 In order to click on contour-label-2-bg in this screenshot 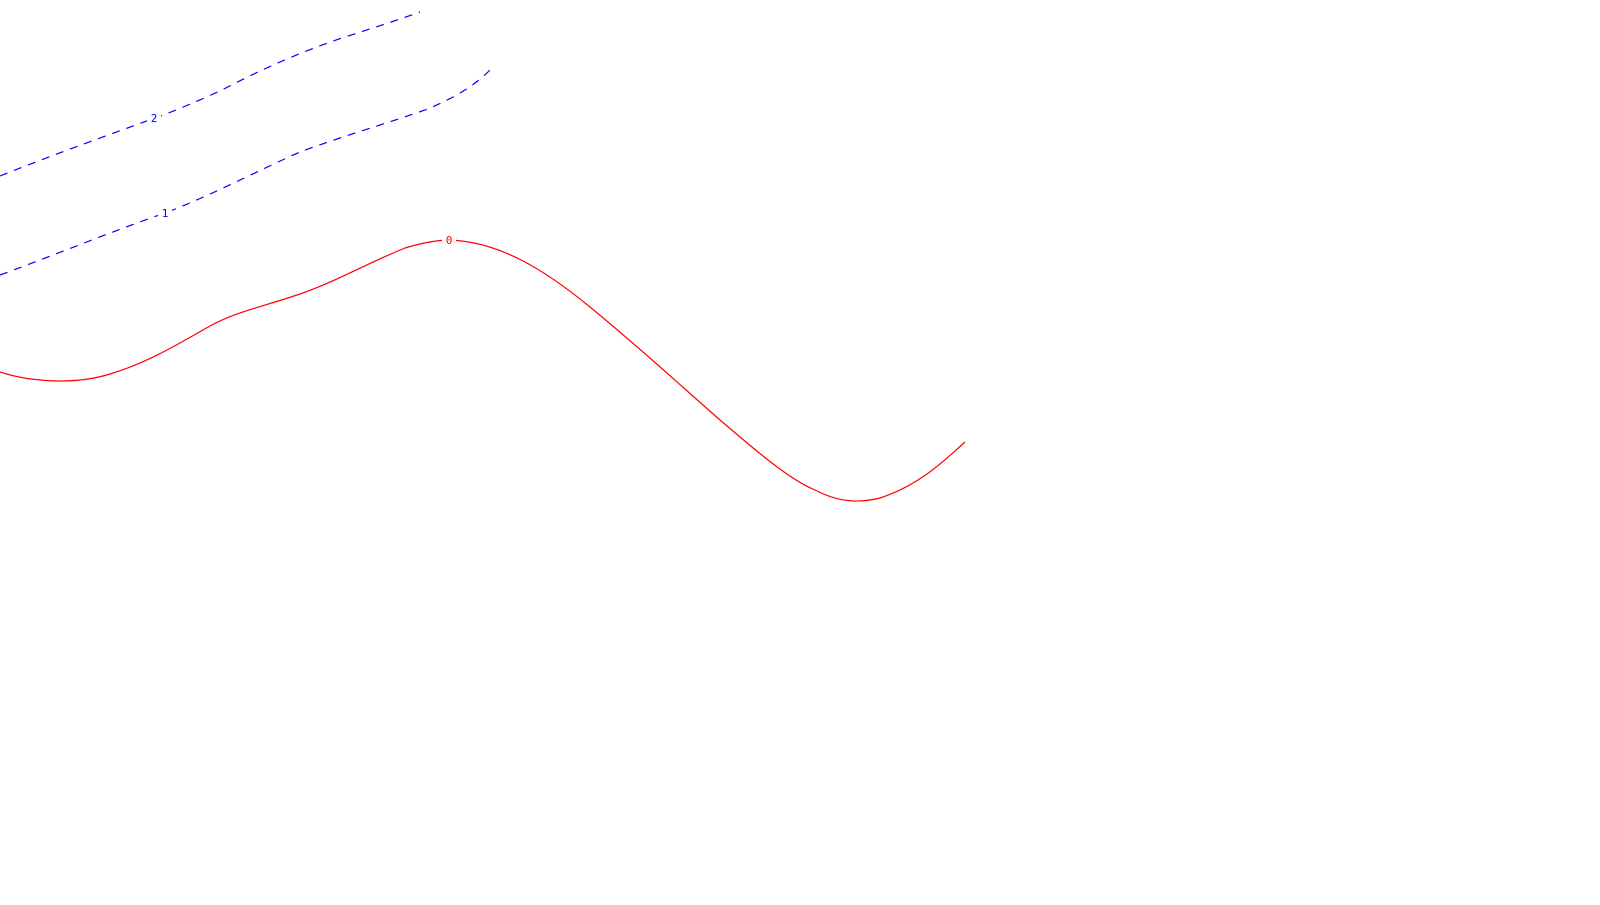, I will do `click(154, 118)`.